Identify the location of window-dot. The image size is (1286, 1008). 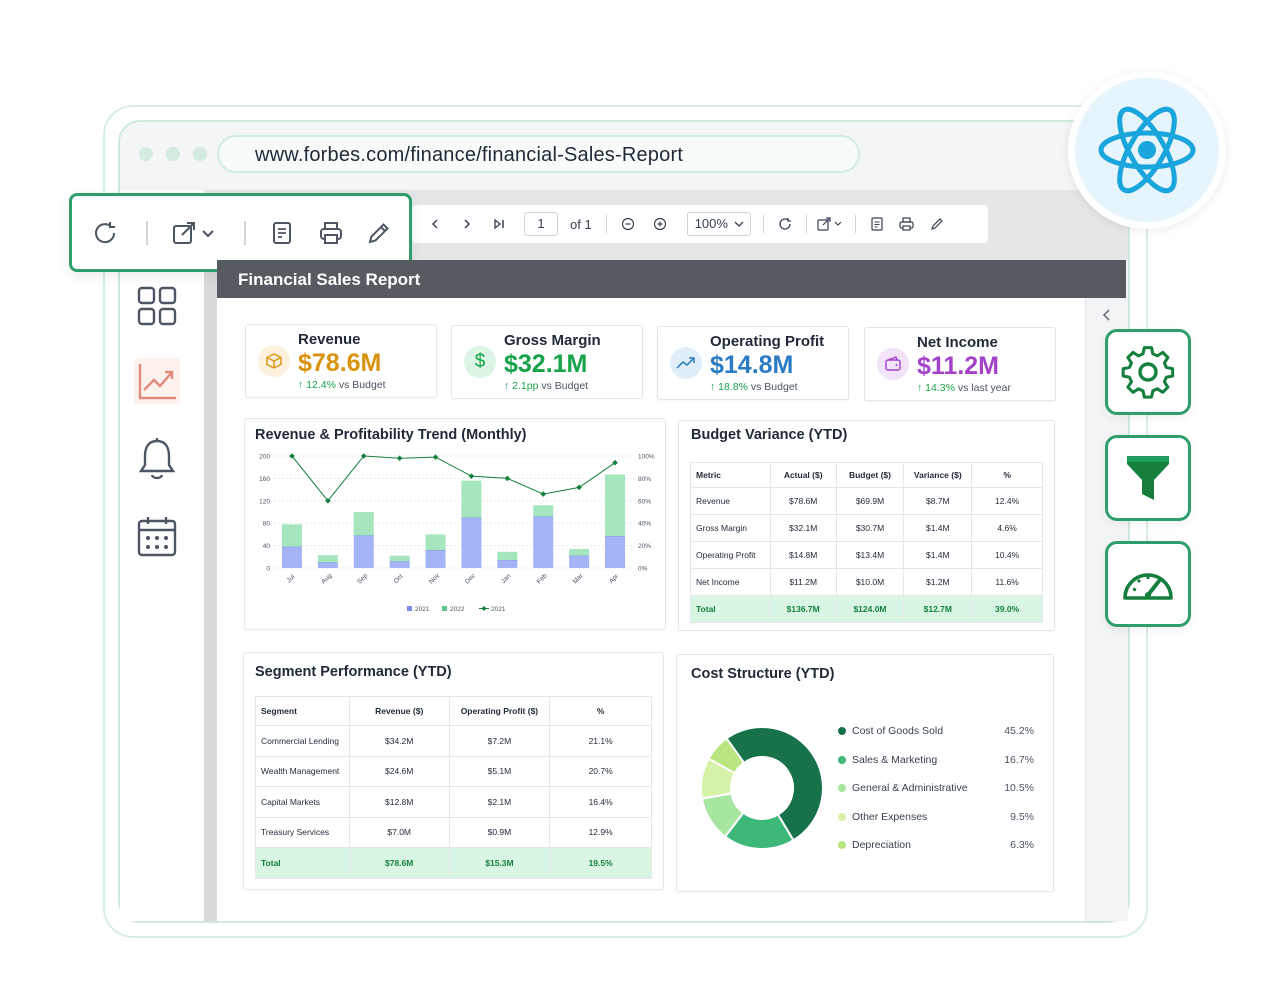
(200, 154).